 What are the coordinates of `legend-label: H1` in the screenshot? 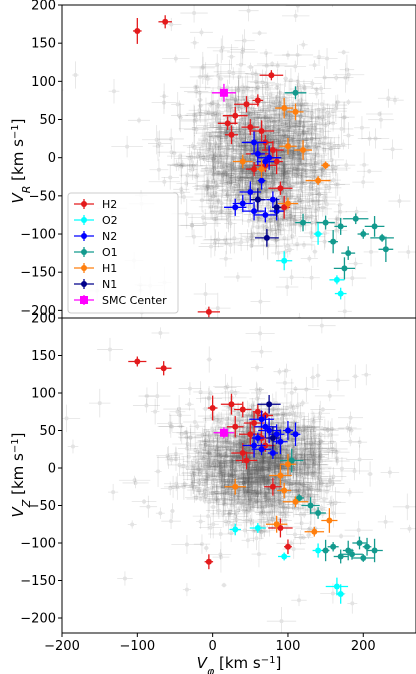 It's located at (109, 268).